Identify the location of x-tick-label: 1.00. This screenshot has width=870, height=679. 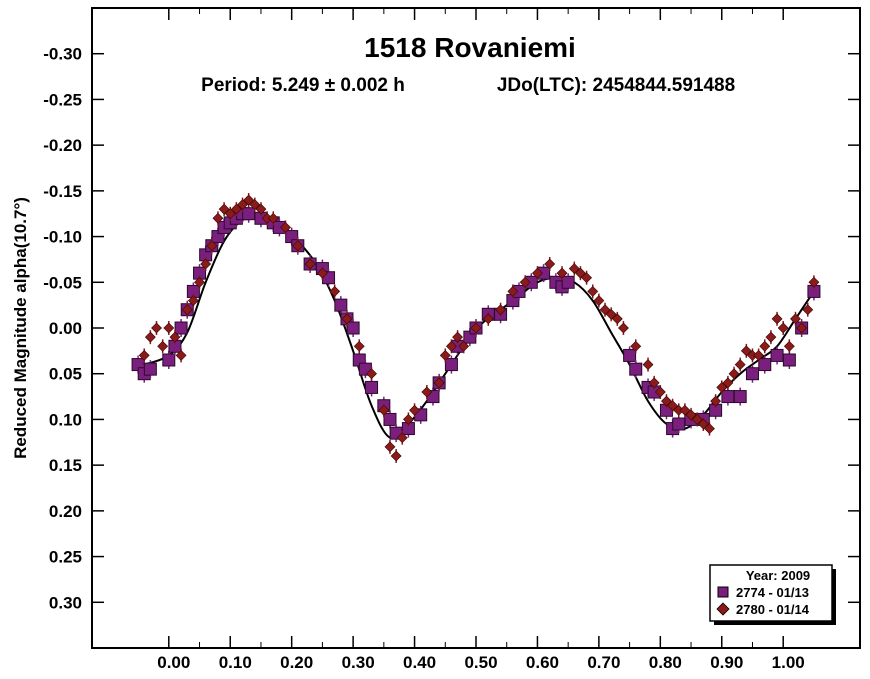
(788, 662).